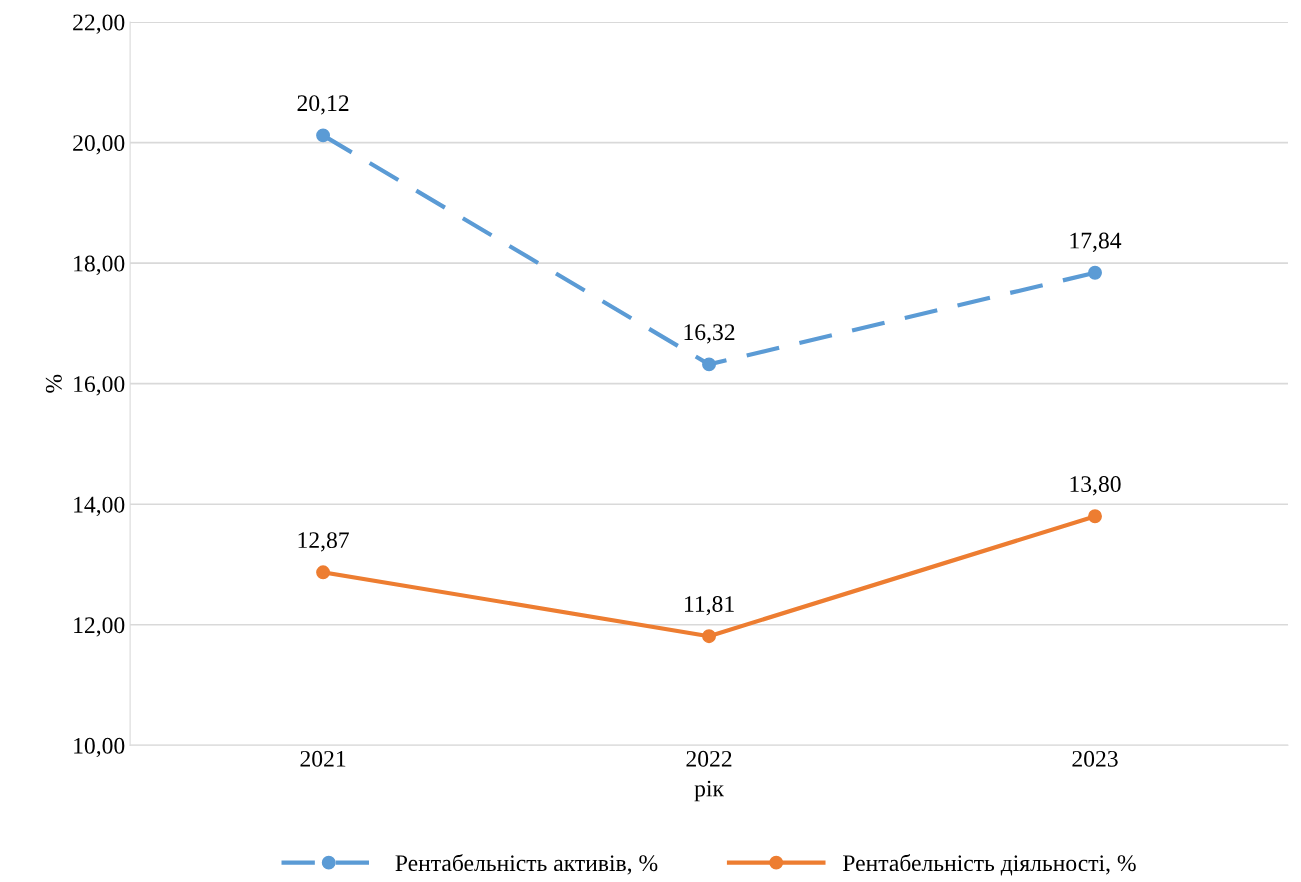  I want to click on x-tick-label: 2021, so click(323, 758).